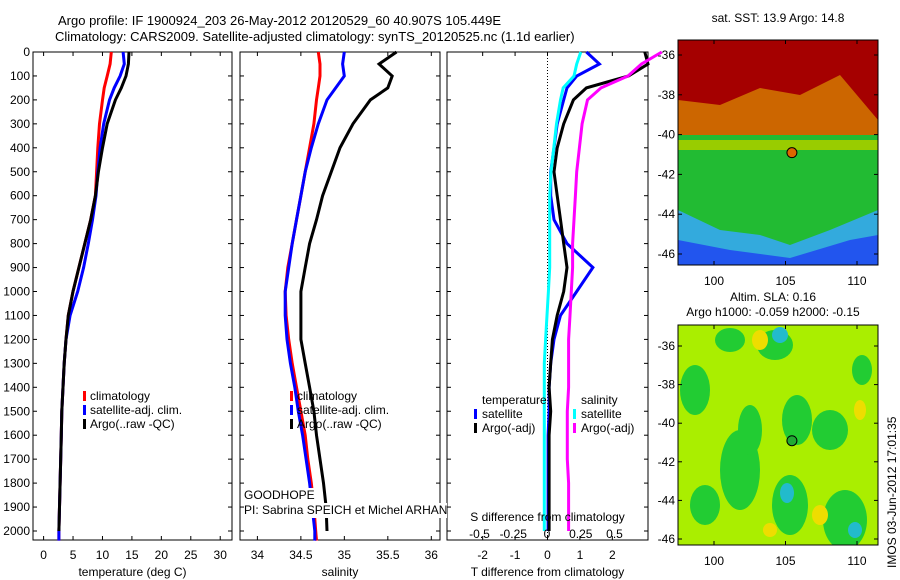  Describe the element at coordinates (547, 517) in the screenshot. I see `x2-axis-label: S difference from climatology` at that location.